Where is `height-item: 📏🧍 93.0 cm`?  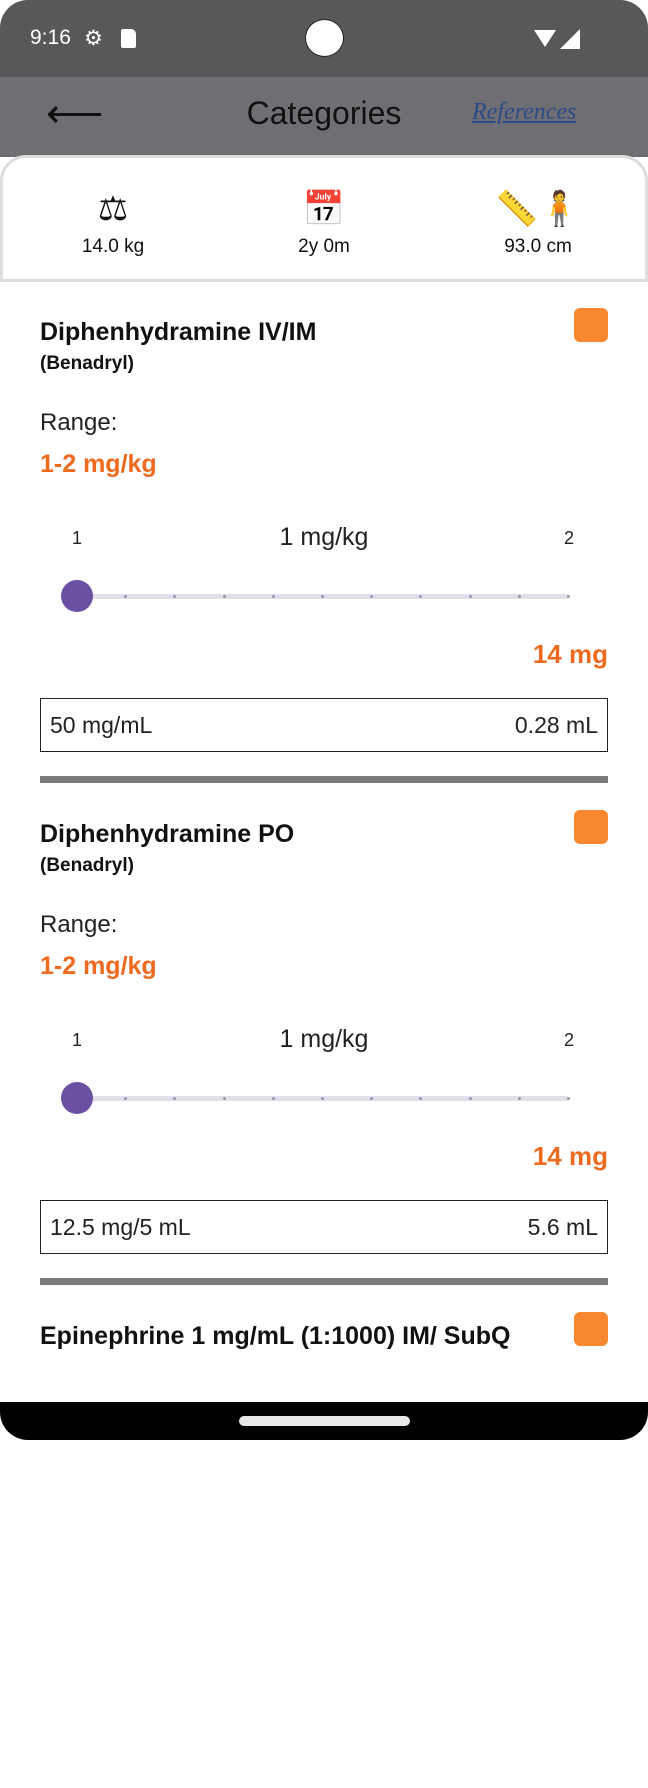 height-item: 📏🧍 93.0 cm is located at coordinates (538, 222).